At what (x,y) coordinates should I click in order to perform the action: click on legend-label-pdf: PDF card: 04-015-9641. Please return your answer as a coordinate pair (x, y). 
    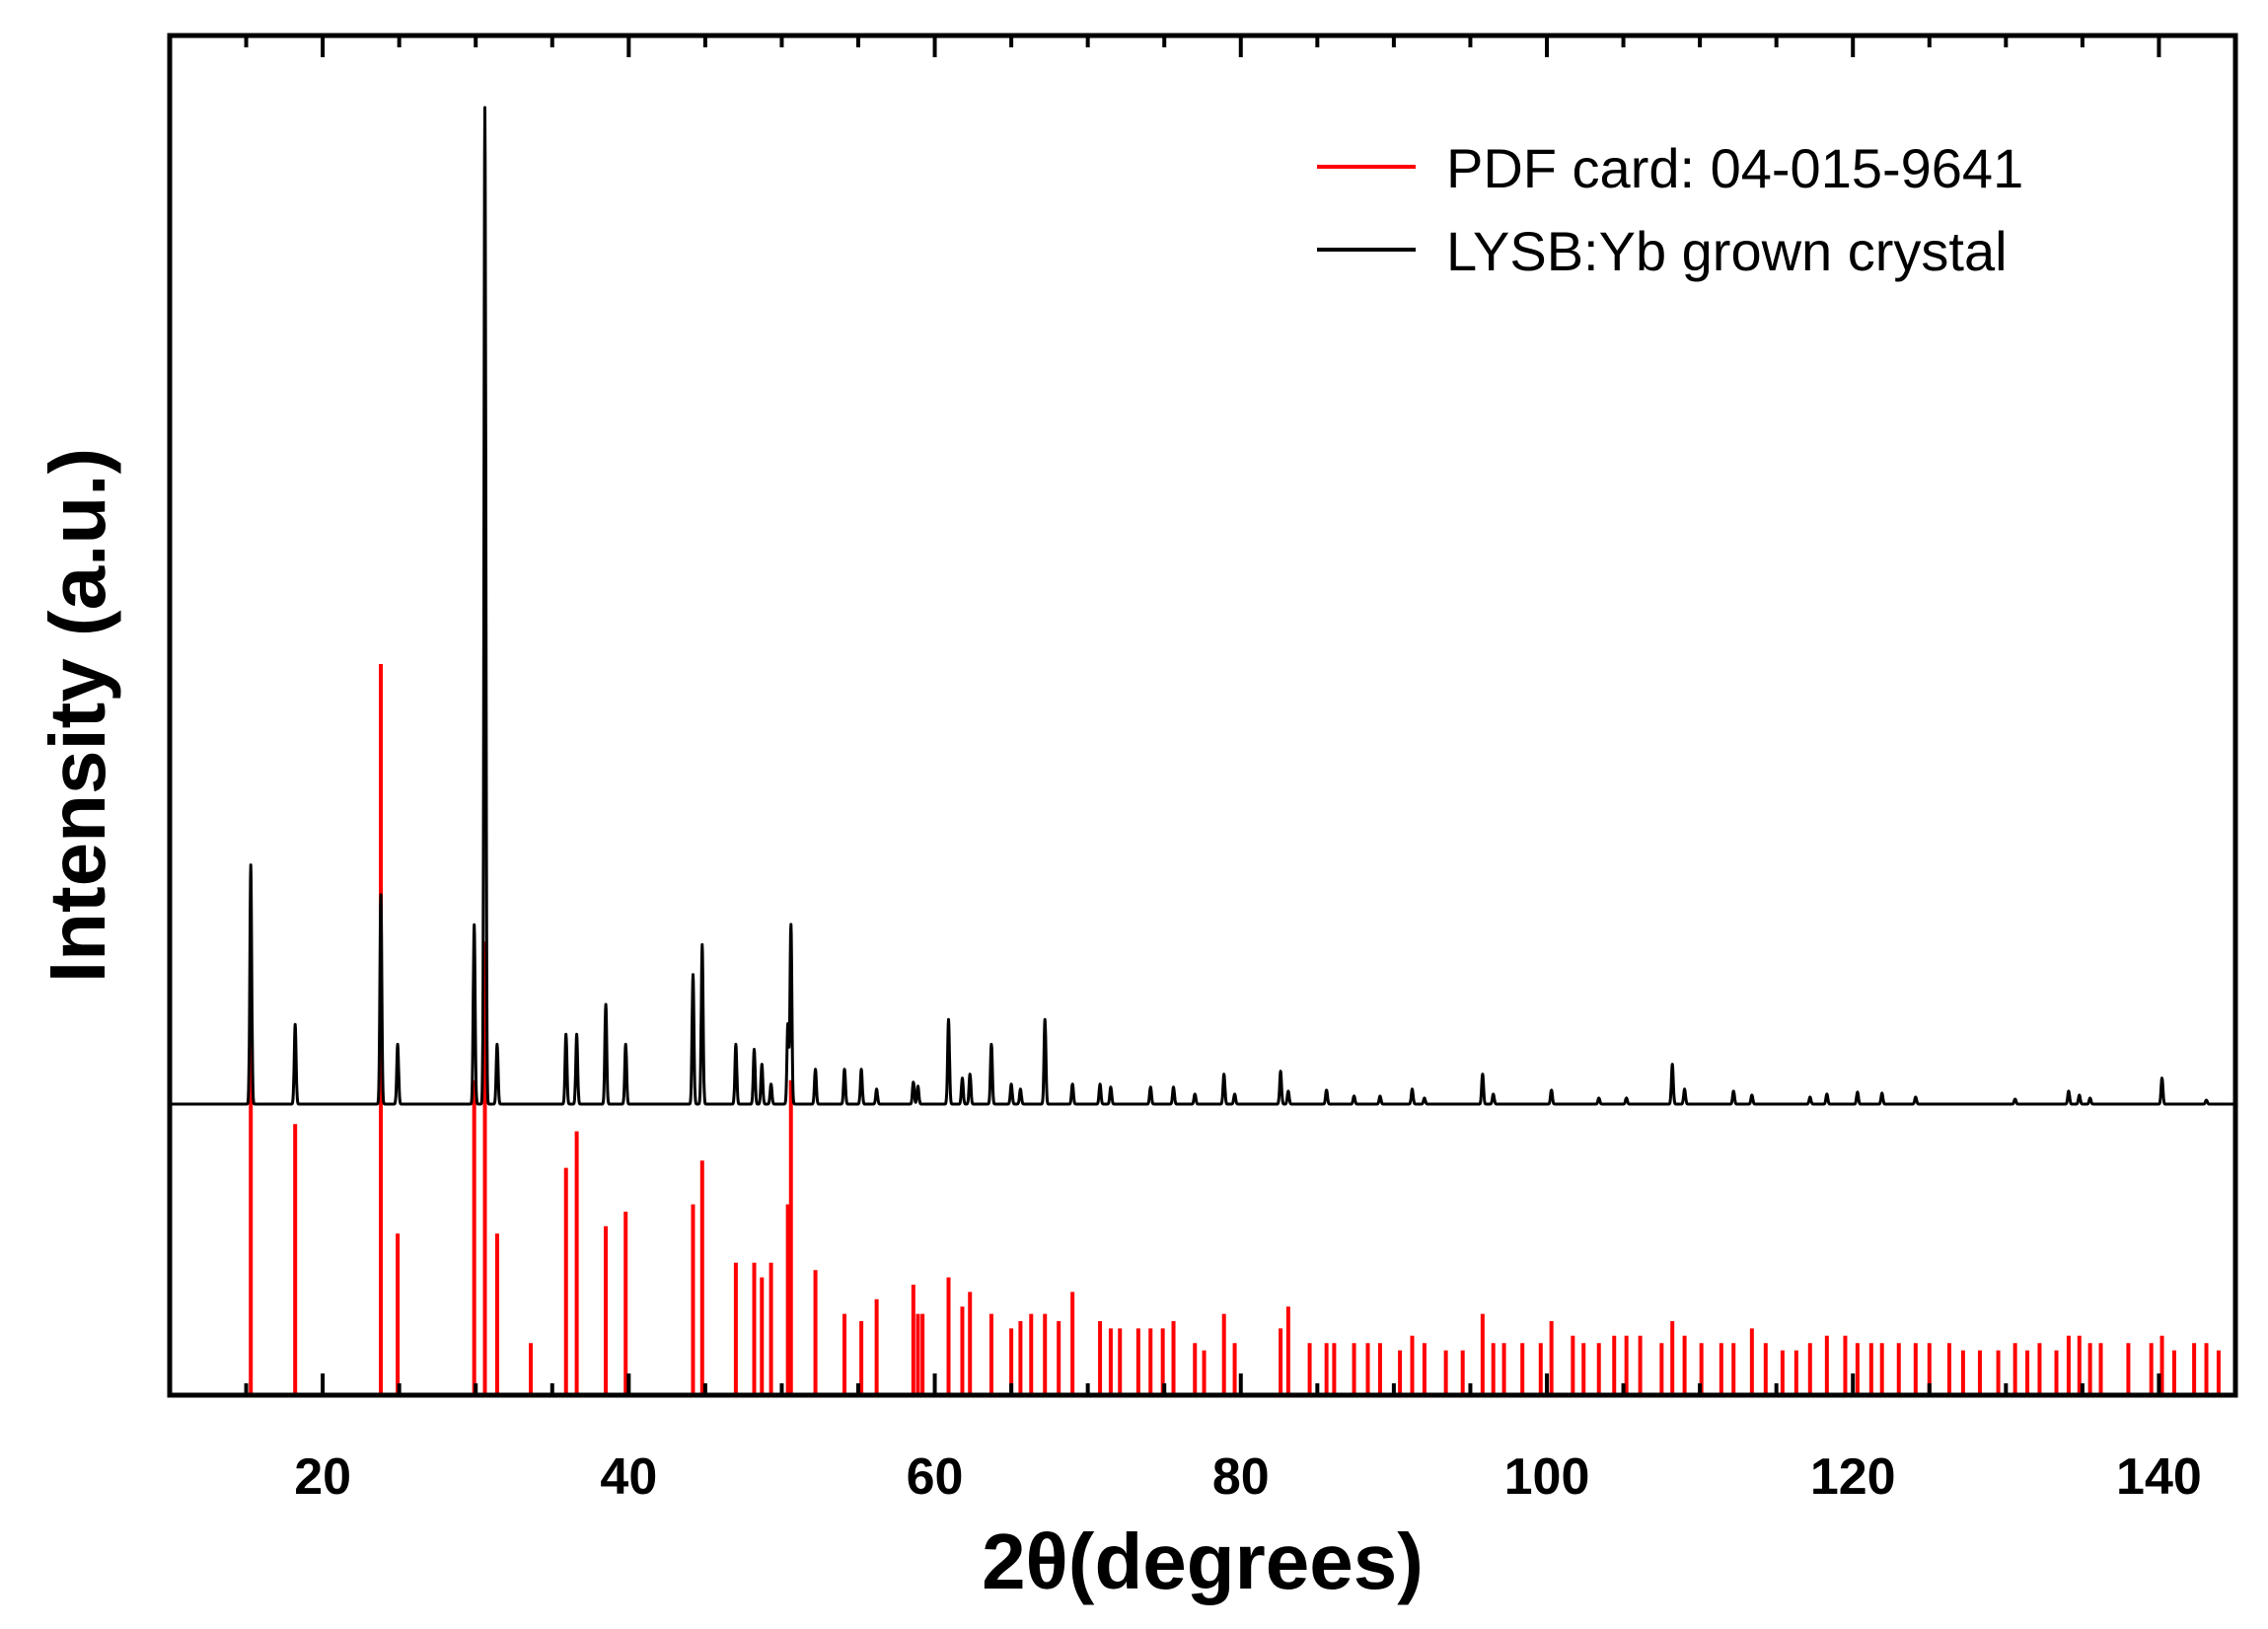
    Looking at the image, I should click on (1734, 168).